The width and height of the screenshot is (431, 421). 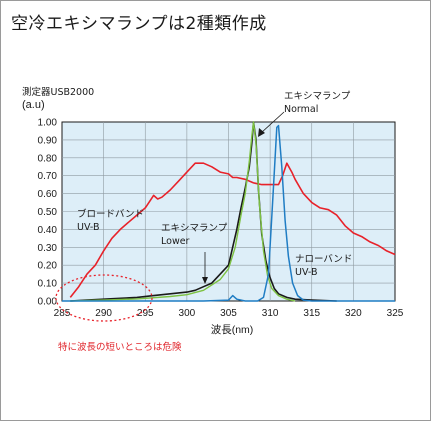 I want to click on y-axis-label: (a.u), so click(x=33, y=105).